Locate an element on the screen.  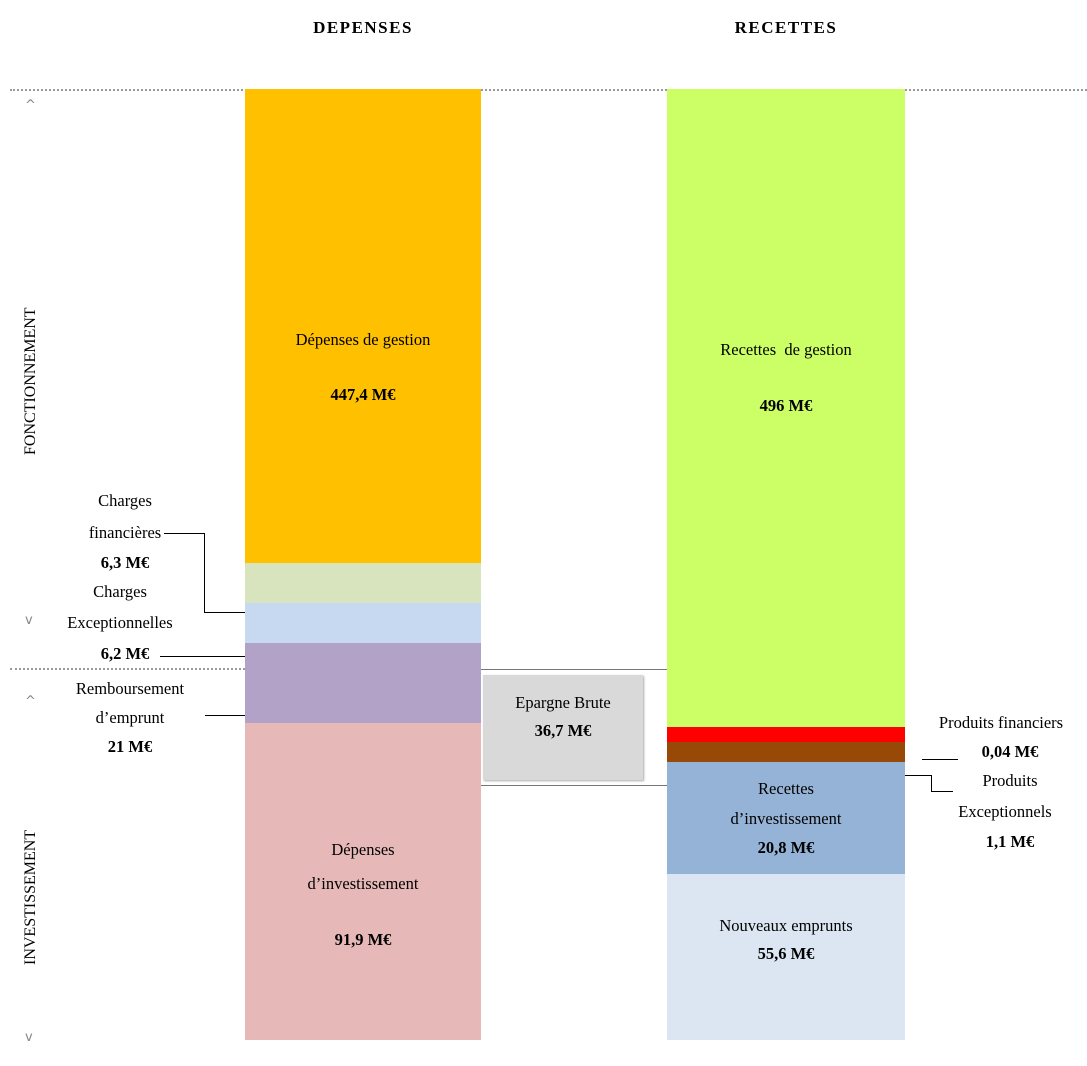
epargne-box is located at coordinates (563, 727).